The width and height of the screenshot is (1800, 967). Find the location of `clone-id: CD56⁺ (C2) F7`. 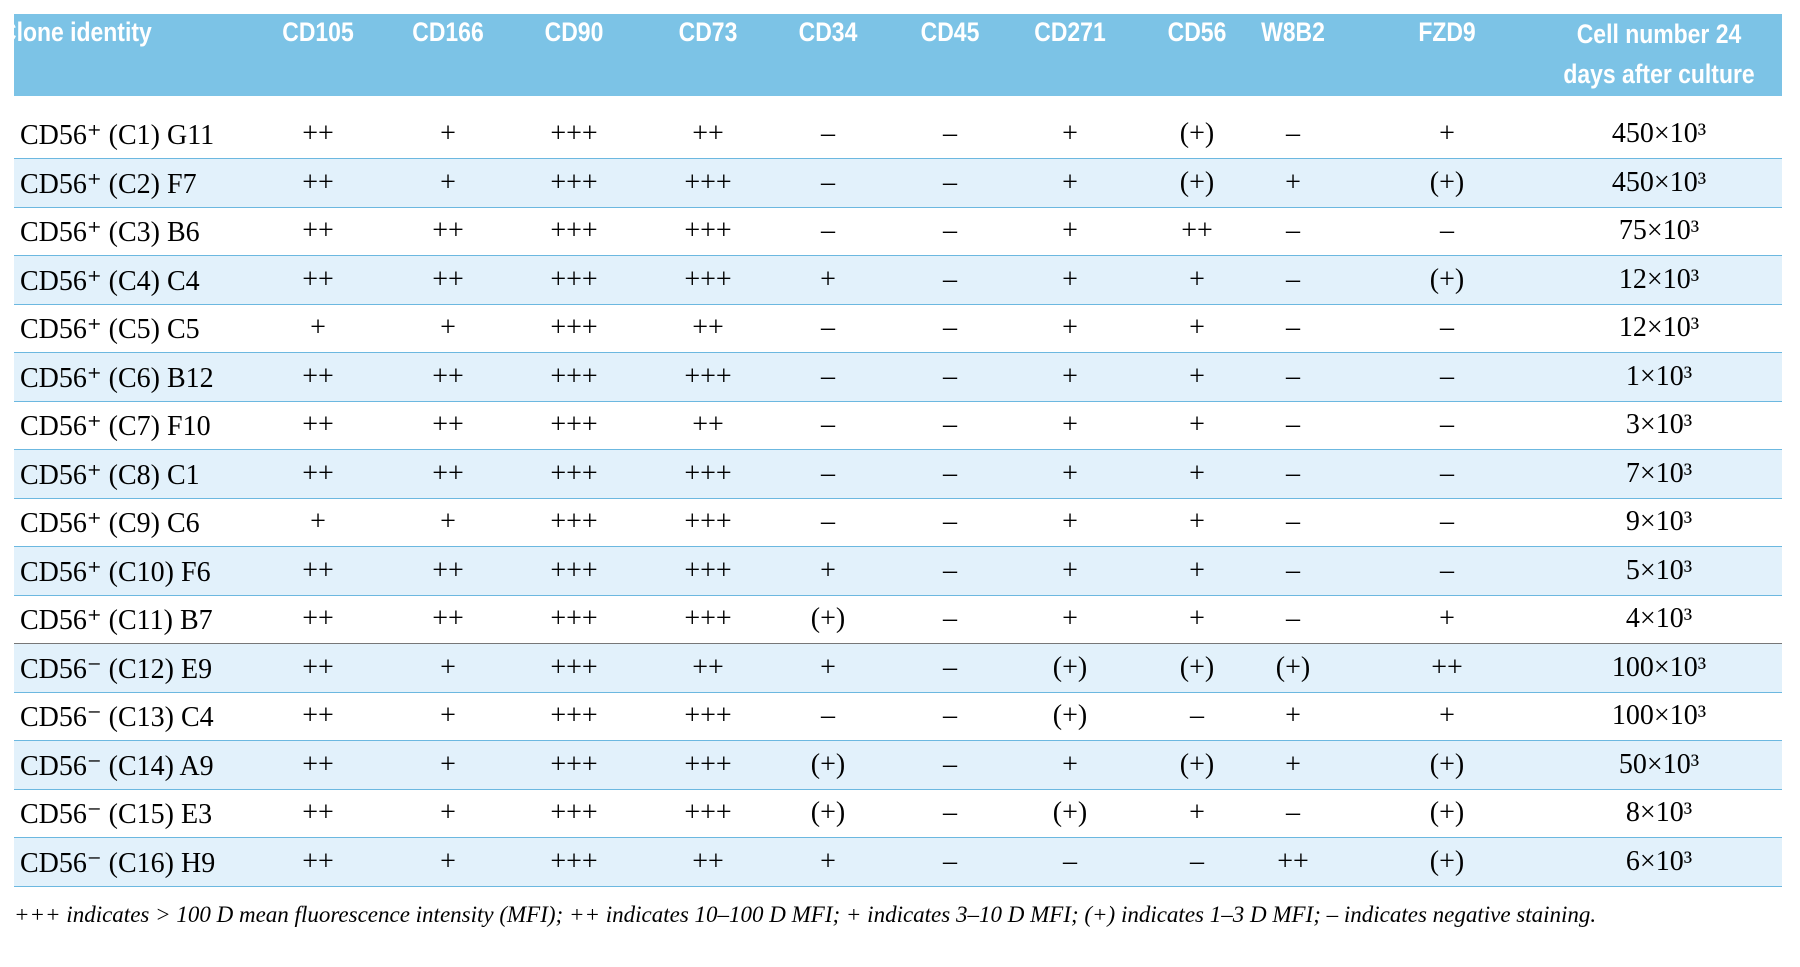

clone-id: CD56⁺ (C2) F7 is located at coordinates (108, 184).